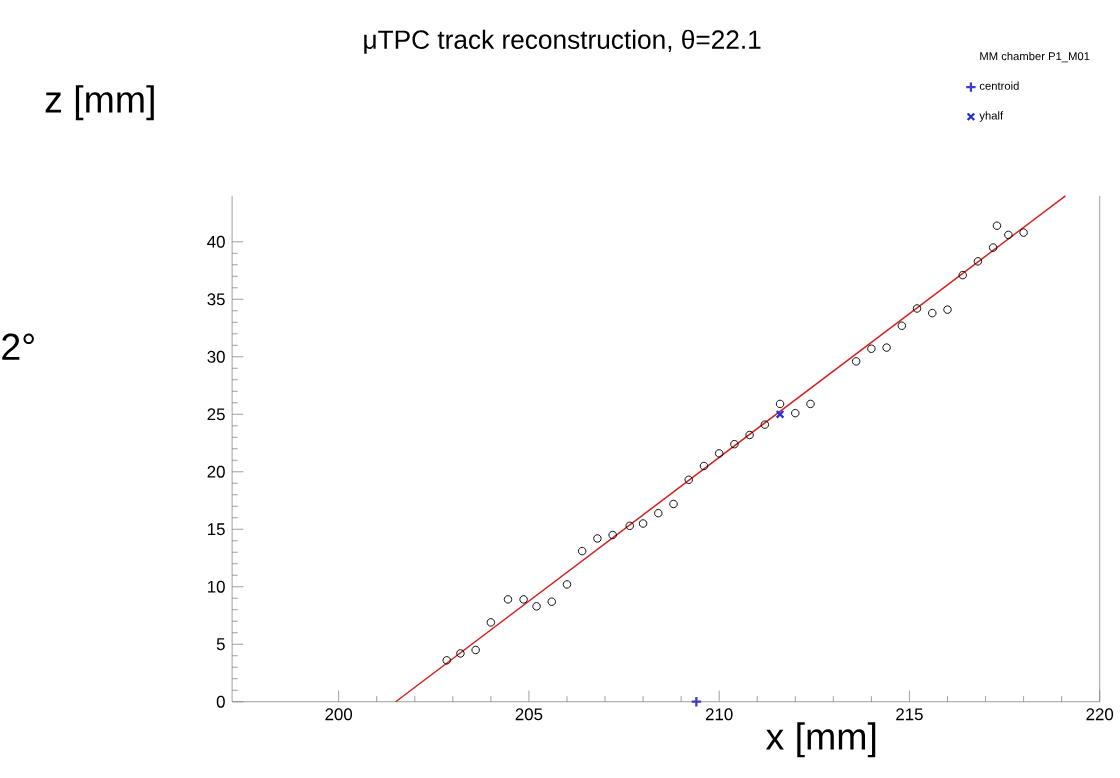 This screenshot has height=778, width=1120. What do you see at coordinates (529, 714) in the screenshot?
I see `x-tick-label: 205` at bounding box center [529, 714].